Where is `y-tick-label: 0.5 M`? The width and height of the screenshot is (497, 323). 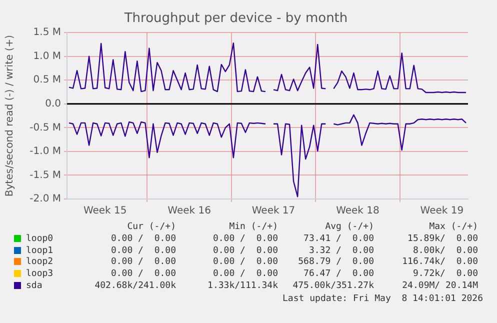 y-tick-label: 0.5 M is located at coordinates (47, 80).